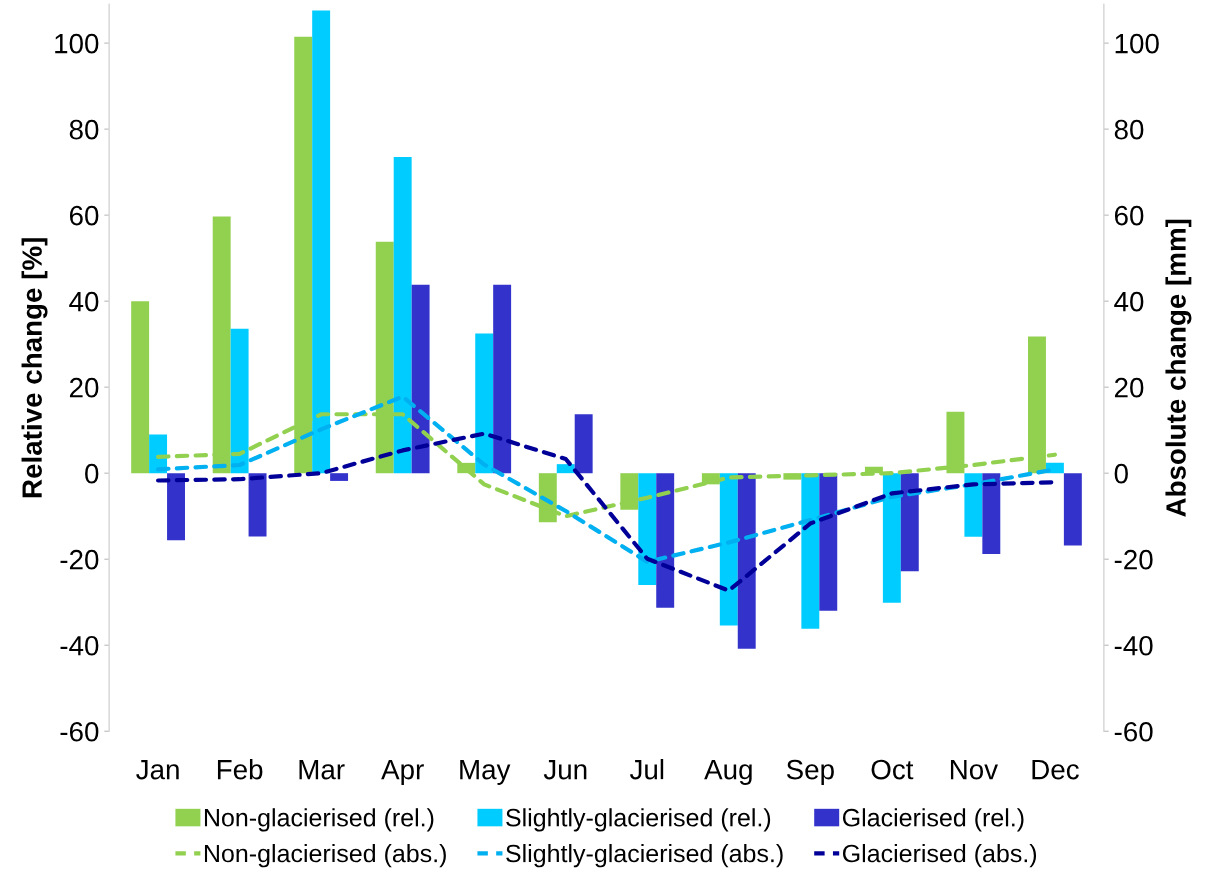 Image resolution: width=1213 pixels, height=881 pixels. Describe the element at coordinates (939, 856) in the screenshot. I see `legend-label: Glacierised (abs.)` at that location.